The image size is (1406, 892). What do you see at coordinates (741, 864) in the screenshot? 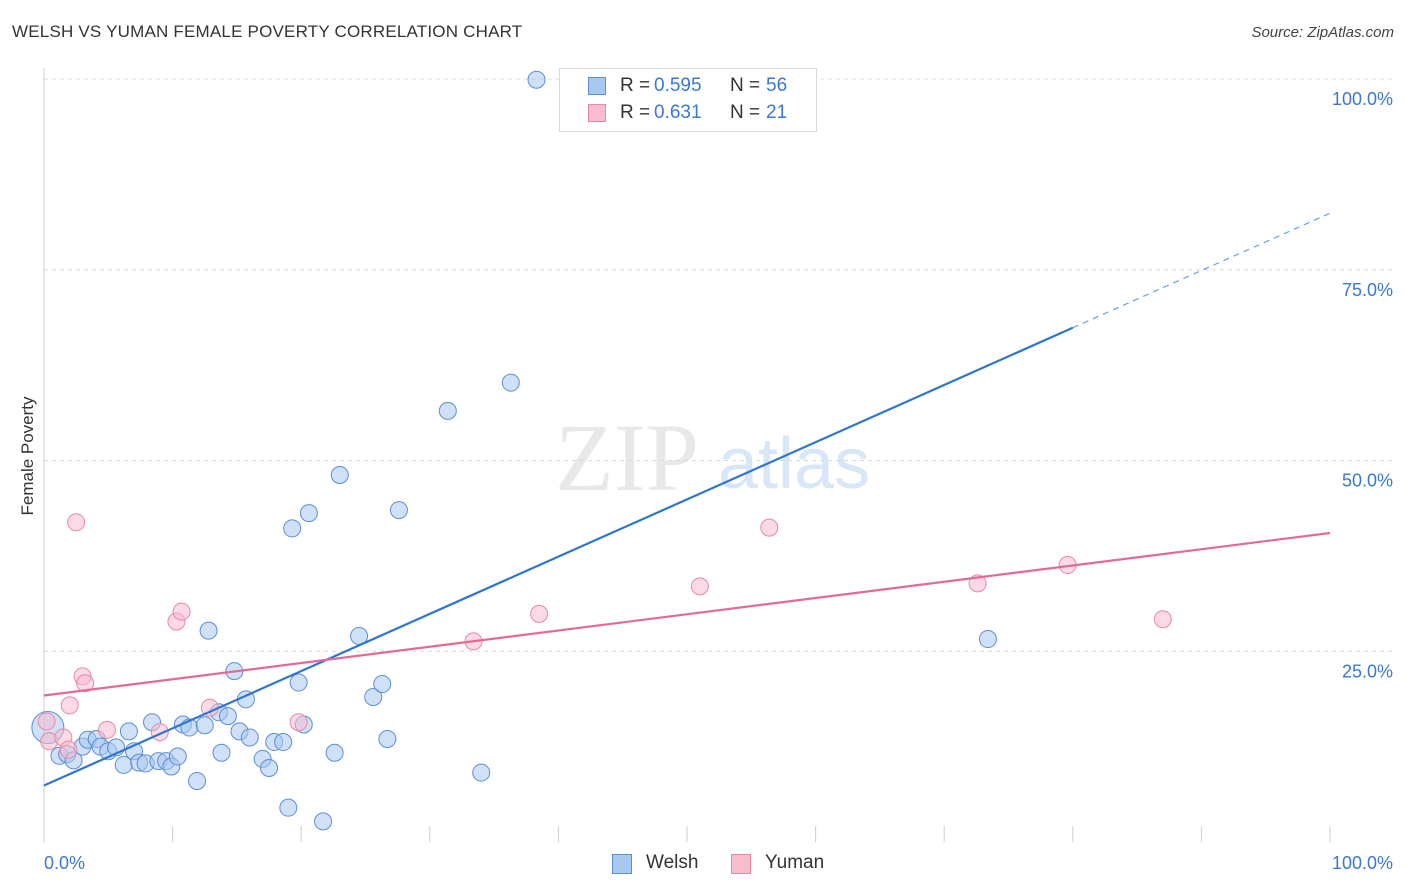
I see `yuman-legend-swatch` at bounding box center [741, 864].